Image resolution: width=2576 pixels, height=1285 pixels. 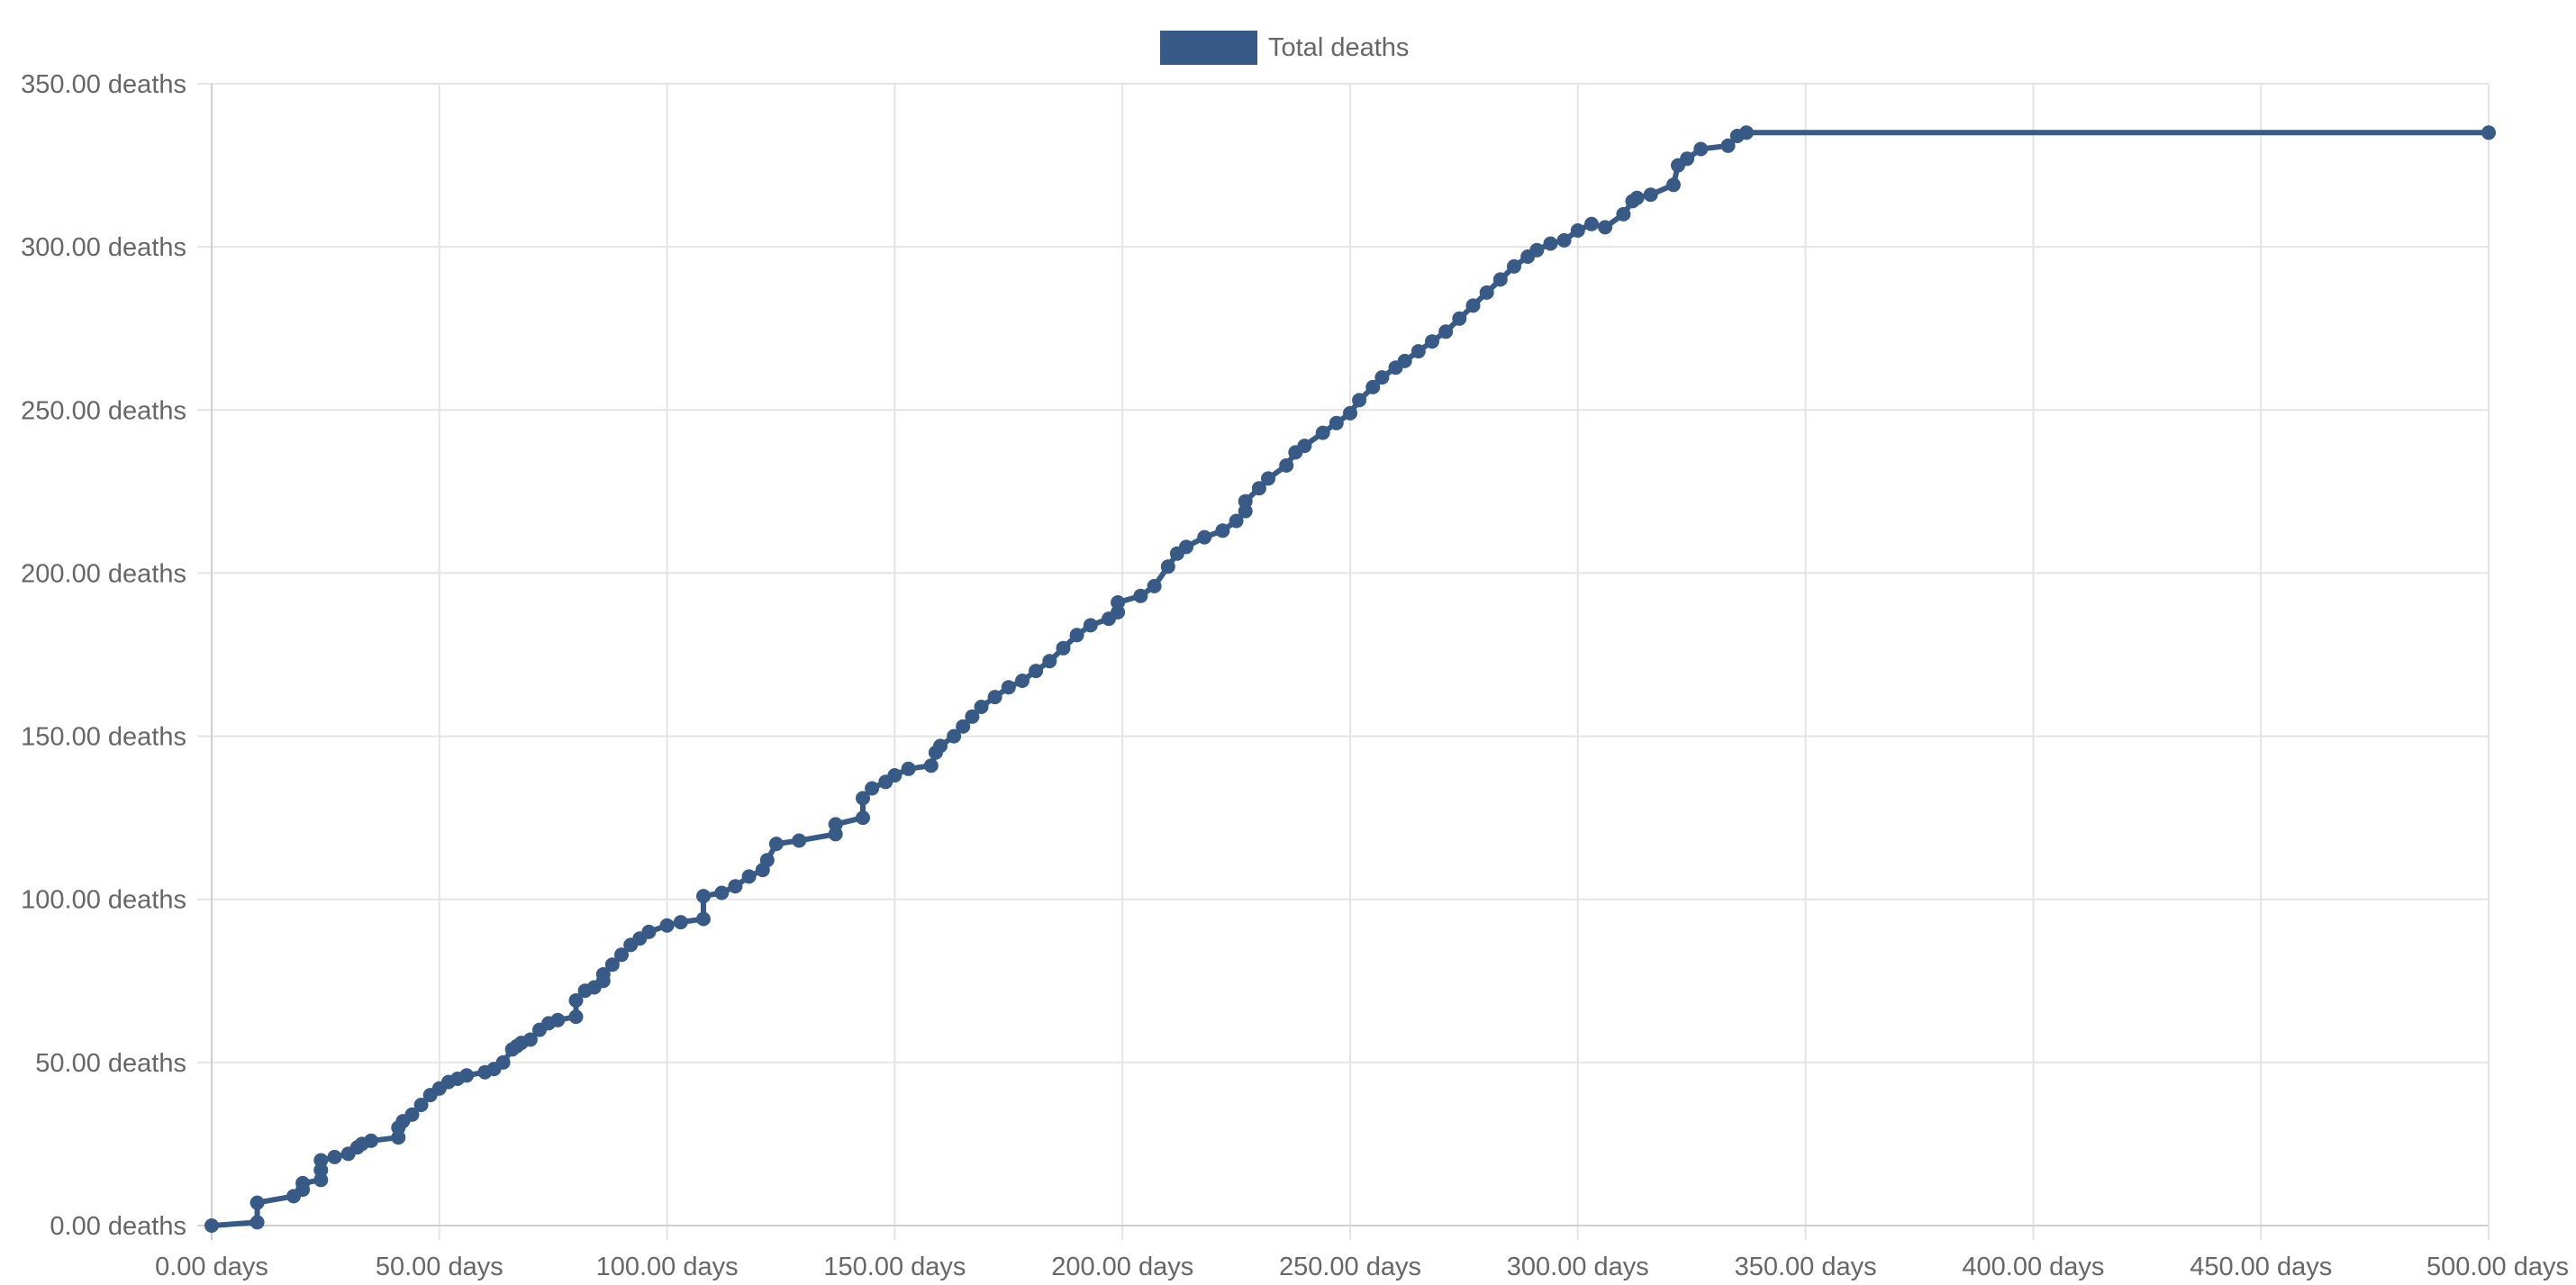 What do you see at coordinates (1806, 1267) in the screenshot?
I see `x-tick-label: 350.00 days` at bounding box center [1806, 1267].